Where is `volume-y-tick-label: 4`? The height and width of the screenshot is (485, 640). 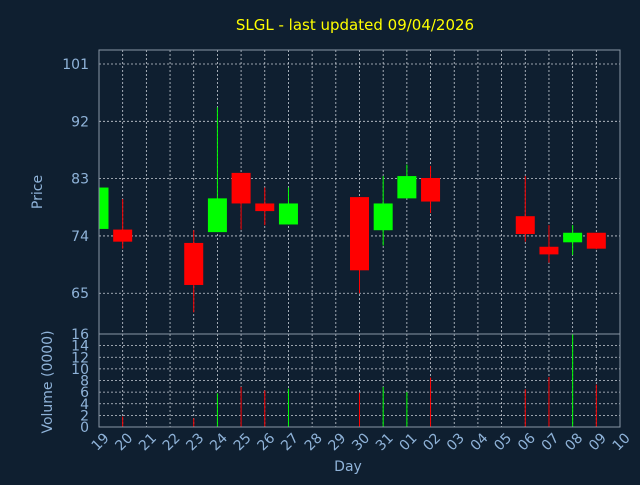 volume-y-tick-label: 4 is located at coordinates (84, 405).